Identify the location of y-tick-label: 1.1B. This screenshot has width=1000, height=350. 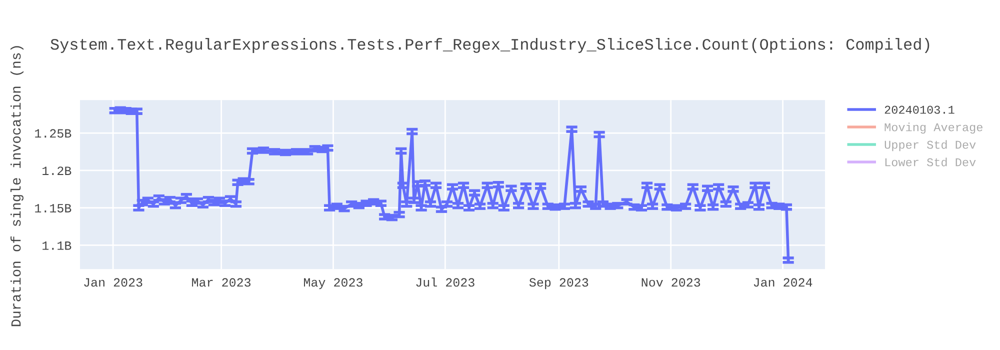
(57, 246).